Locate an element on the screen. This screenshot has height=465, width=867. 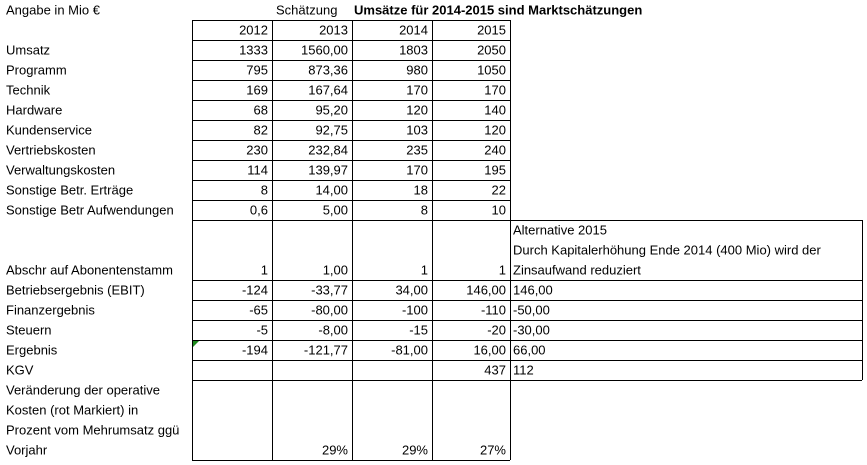
row-label: KGV is located at coordinates (20, 369).